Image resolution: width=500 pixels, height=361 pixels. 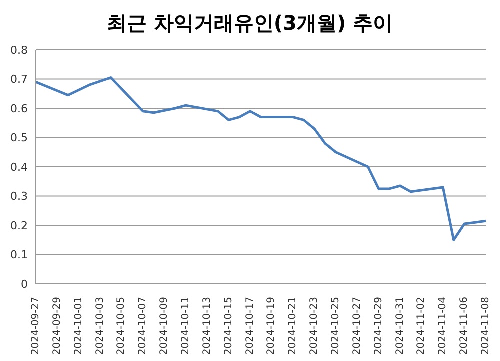 I want to click on y-tick-label: 0.2, so click(x=19, y=225).